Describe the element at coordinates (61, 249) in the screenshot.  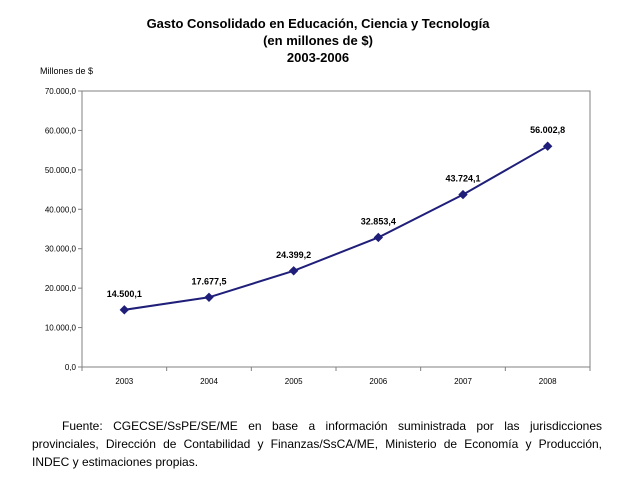
I see `y-tick-label: 30.000,0` at that location.